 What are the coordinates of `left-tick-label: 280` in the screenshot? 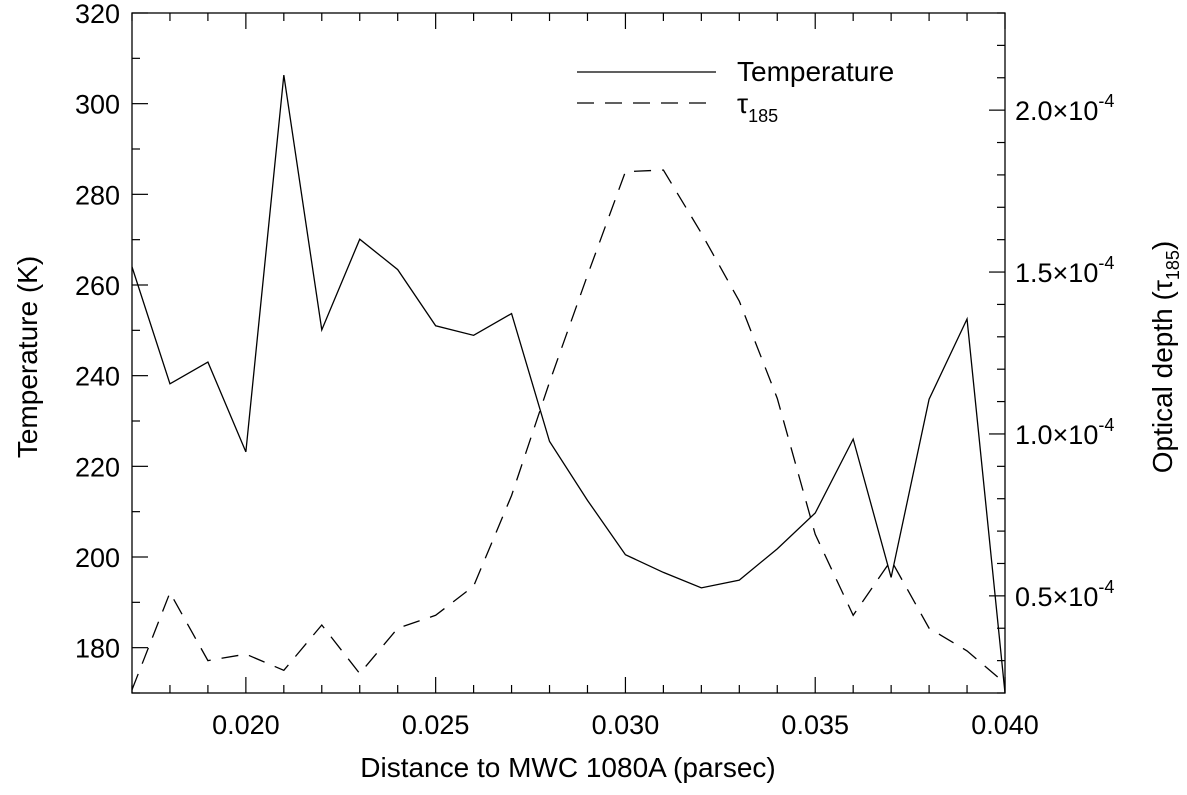 It's located at (97, 195).